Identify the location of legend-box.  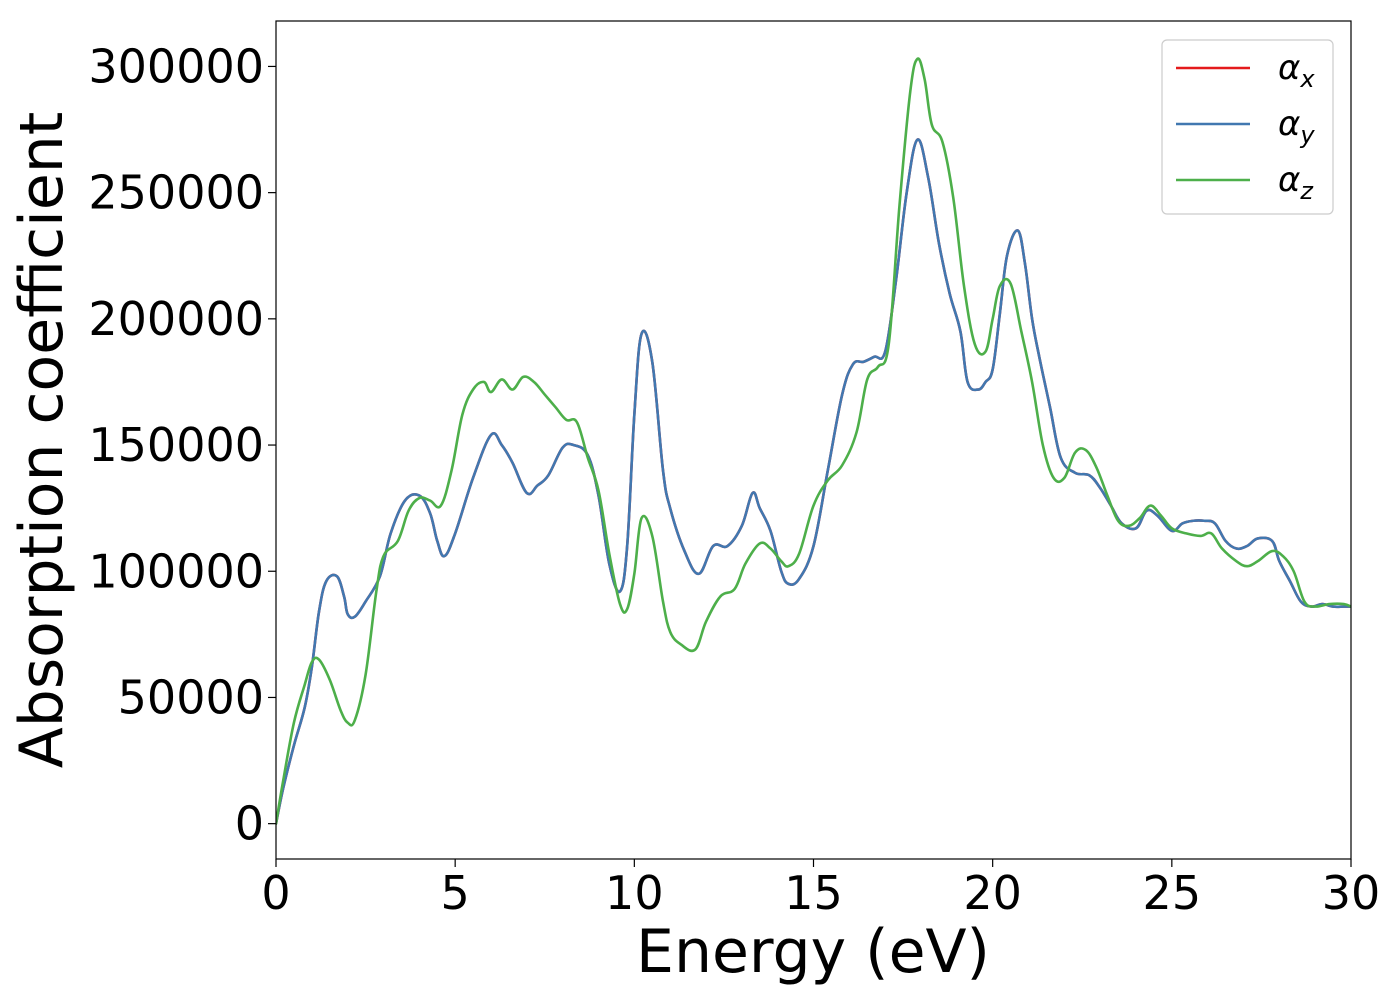
(1247, 127).